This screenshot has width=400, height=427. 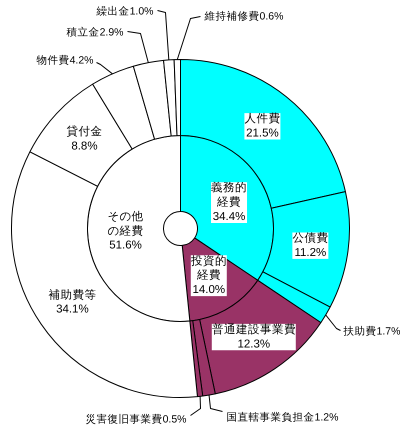 What do you see at coordinates (125, 11) in the screenshot?
I see `slice-label: 繰出金1.0%` at bounding box center [125, 11].